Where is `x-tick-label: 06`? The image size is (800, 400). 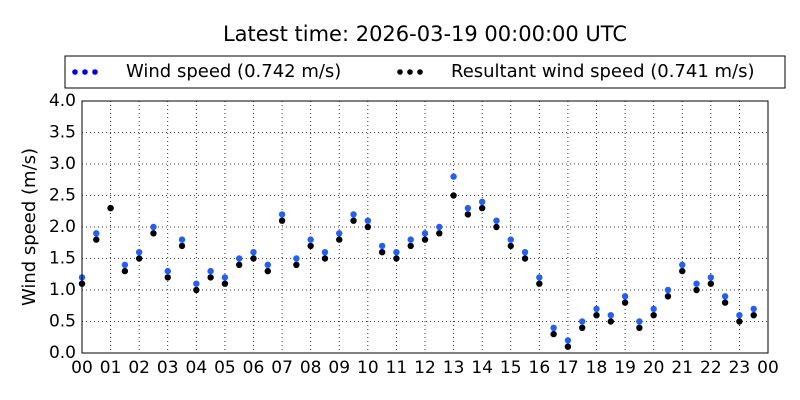 x-tick-label: 06 is located at coordinates (254, 368).